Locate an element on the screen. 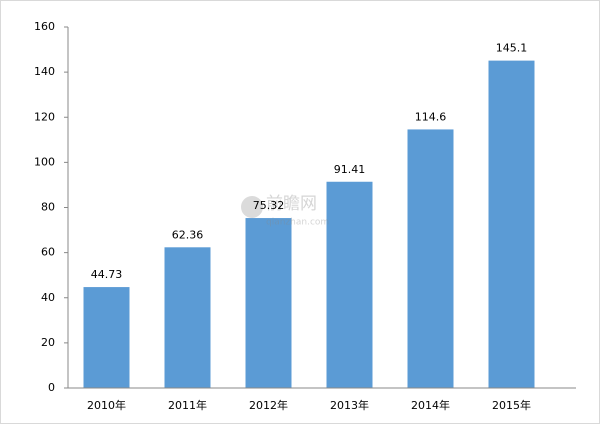 Image resolution: width=600 pixels, height=424 pixels. y-tick-label: 20 is located at coordinates (48, 342).